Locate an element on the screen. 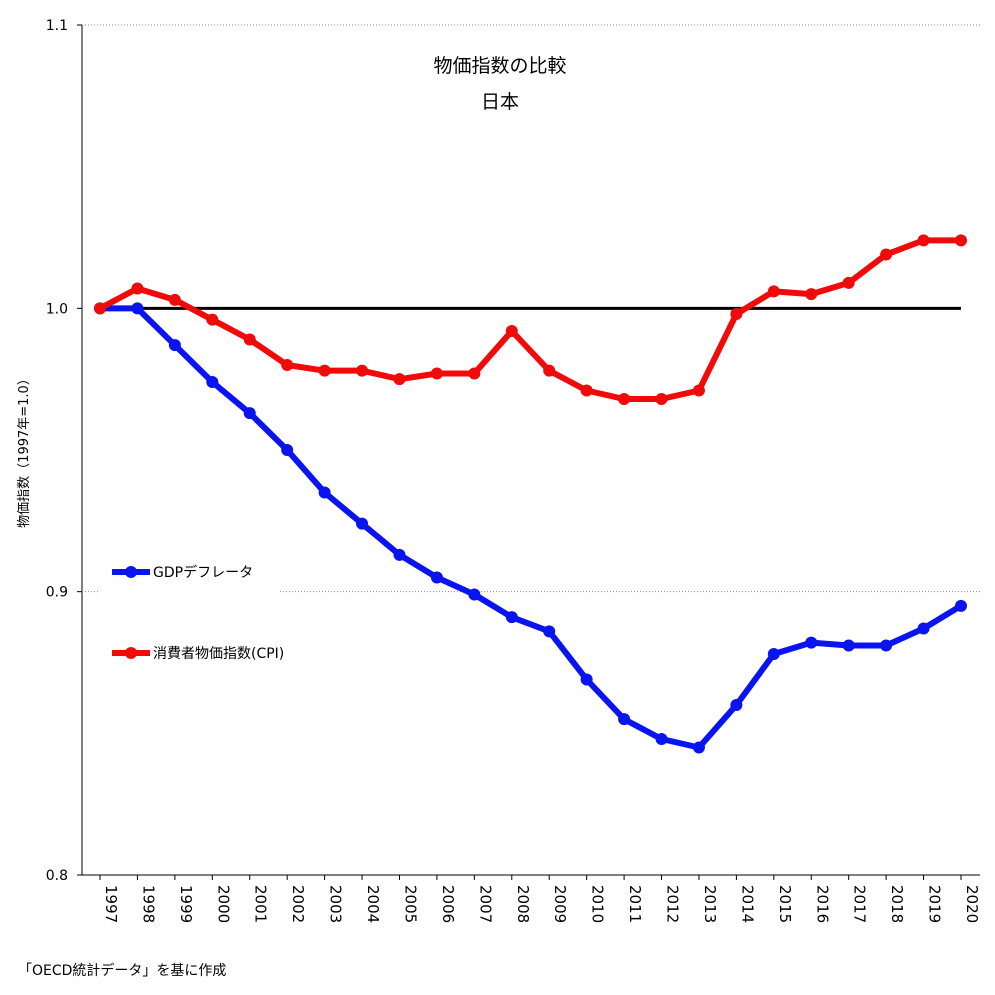 This screenshot has width=995, height=995. y-axis-label: 物価指数（1997年=1.0） is located at coordinates (24, 450).